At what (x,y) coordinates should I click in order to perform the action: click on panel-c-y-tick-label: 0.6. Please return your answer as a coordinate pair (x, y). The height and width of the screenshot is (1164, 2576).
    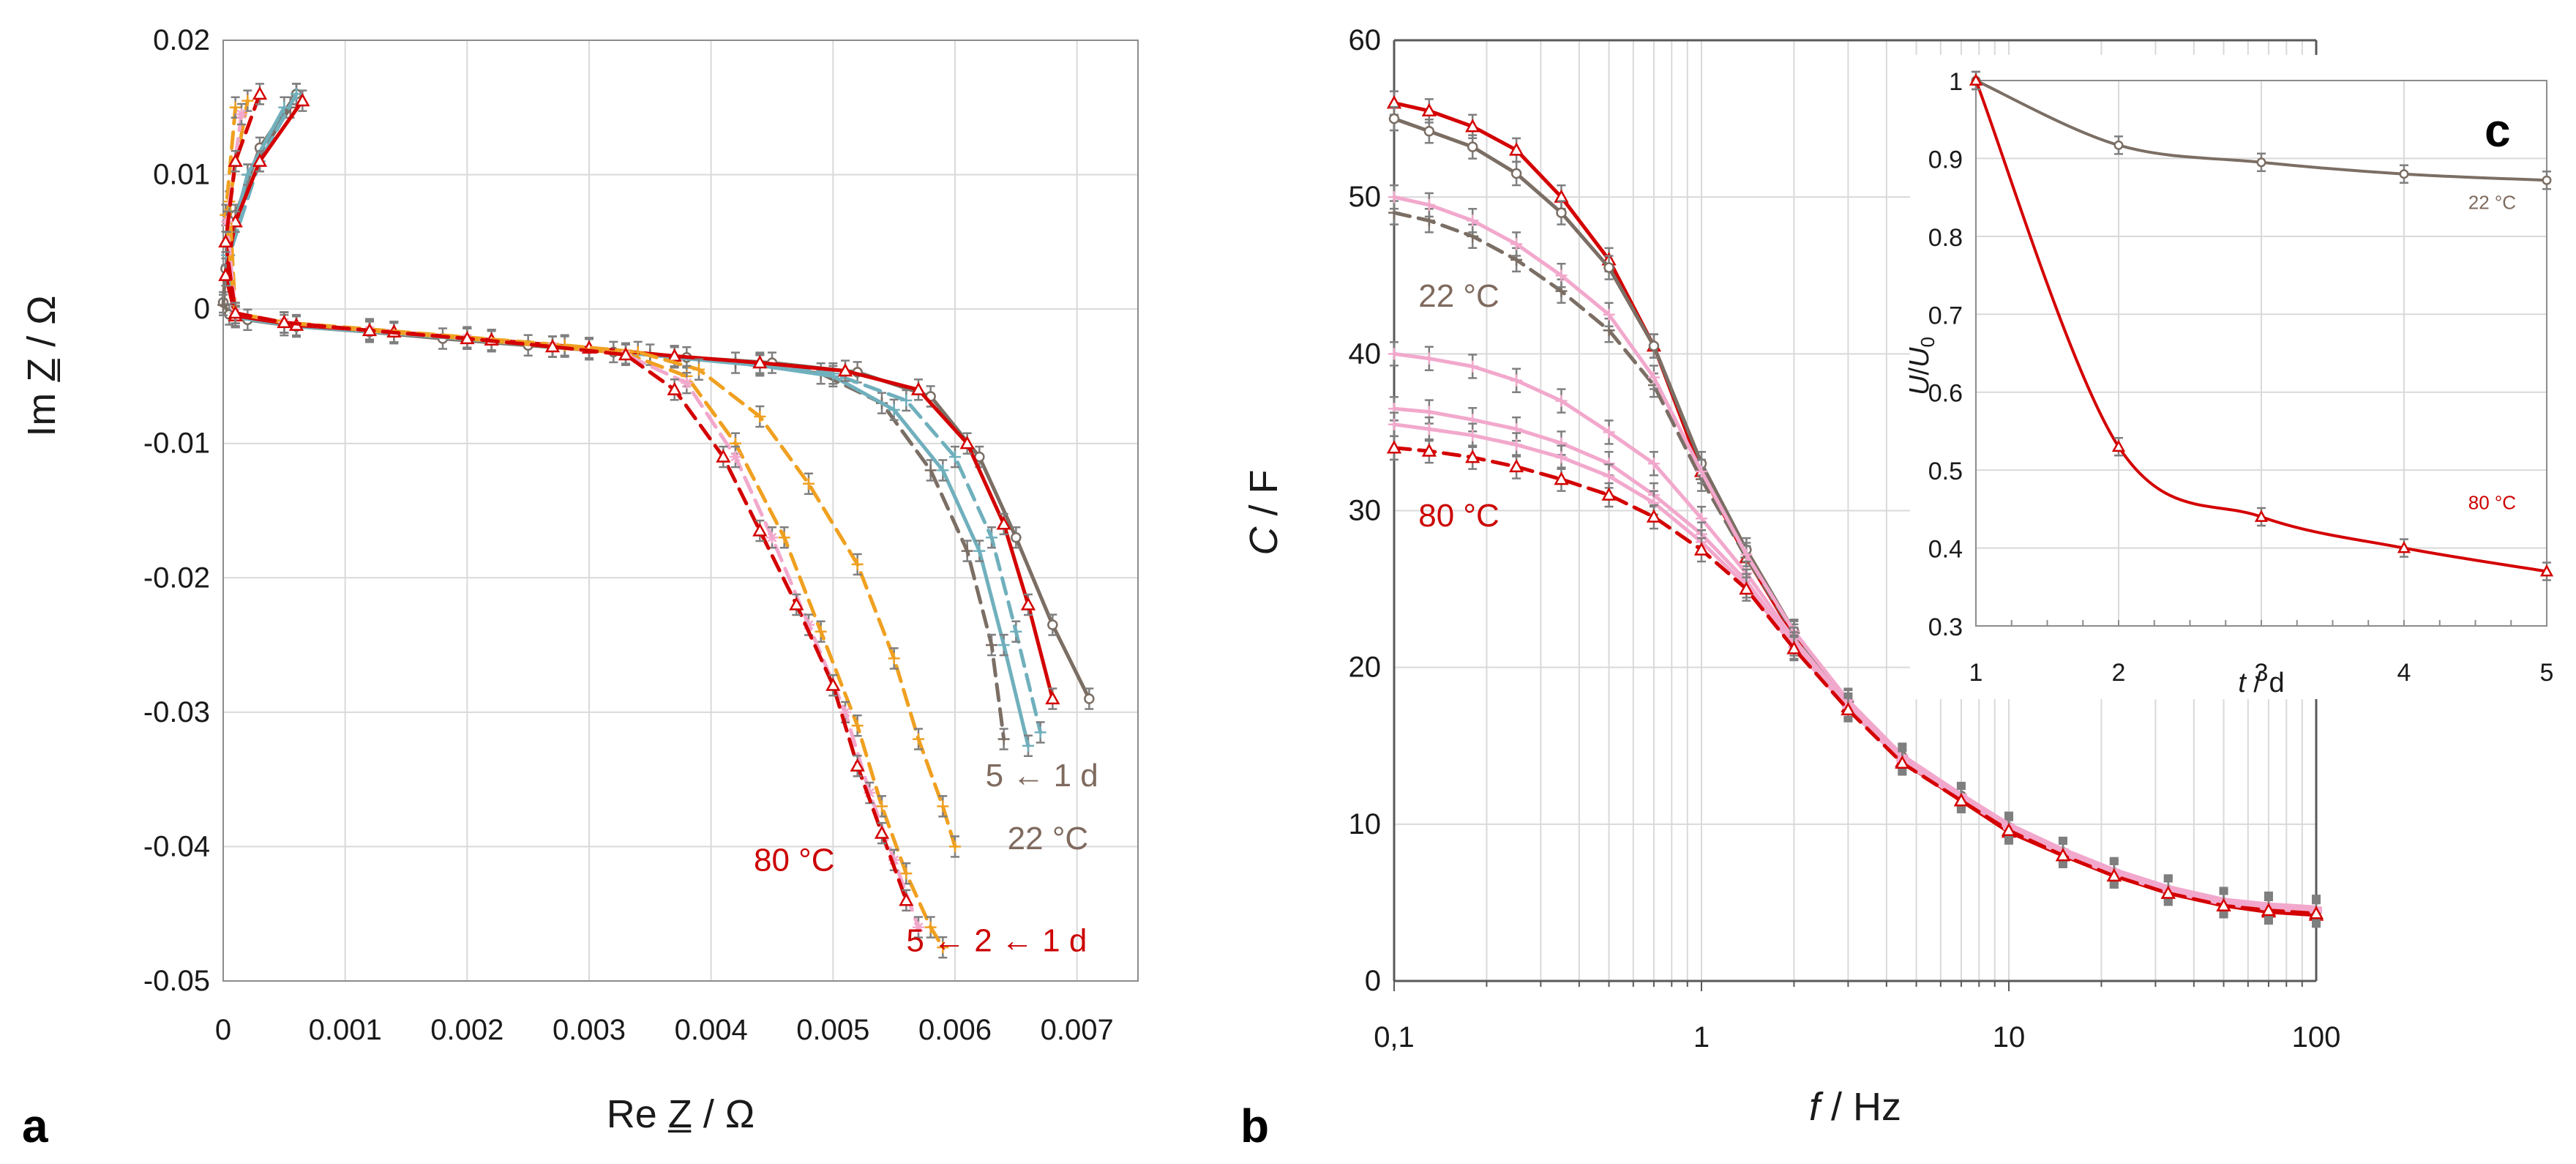
    Looking at the image, I should click on (1945, 394).